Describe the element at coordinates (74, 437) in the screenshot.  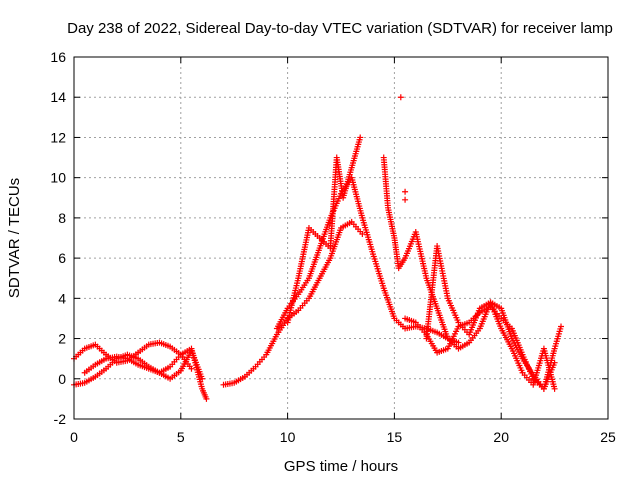
I see `x-tick-label: 0` at that location.